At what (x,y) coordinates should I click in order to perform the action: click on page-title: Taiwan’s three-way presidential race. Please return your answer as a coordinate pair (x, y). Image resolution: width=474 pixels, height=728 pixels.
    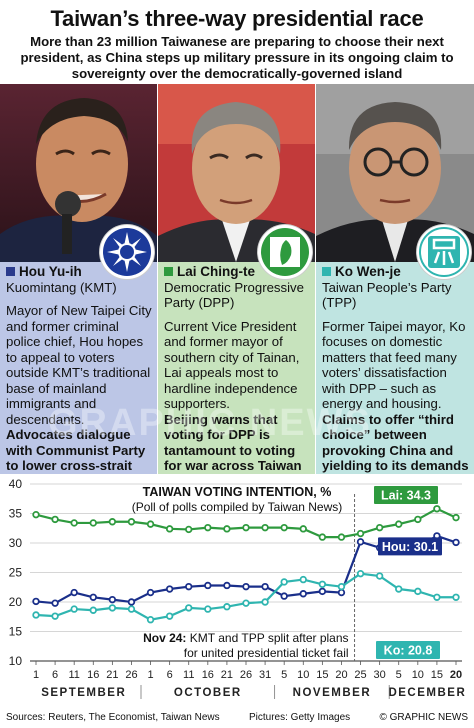
    Looking at the image, I should click on (237, 18).